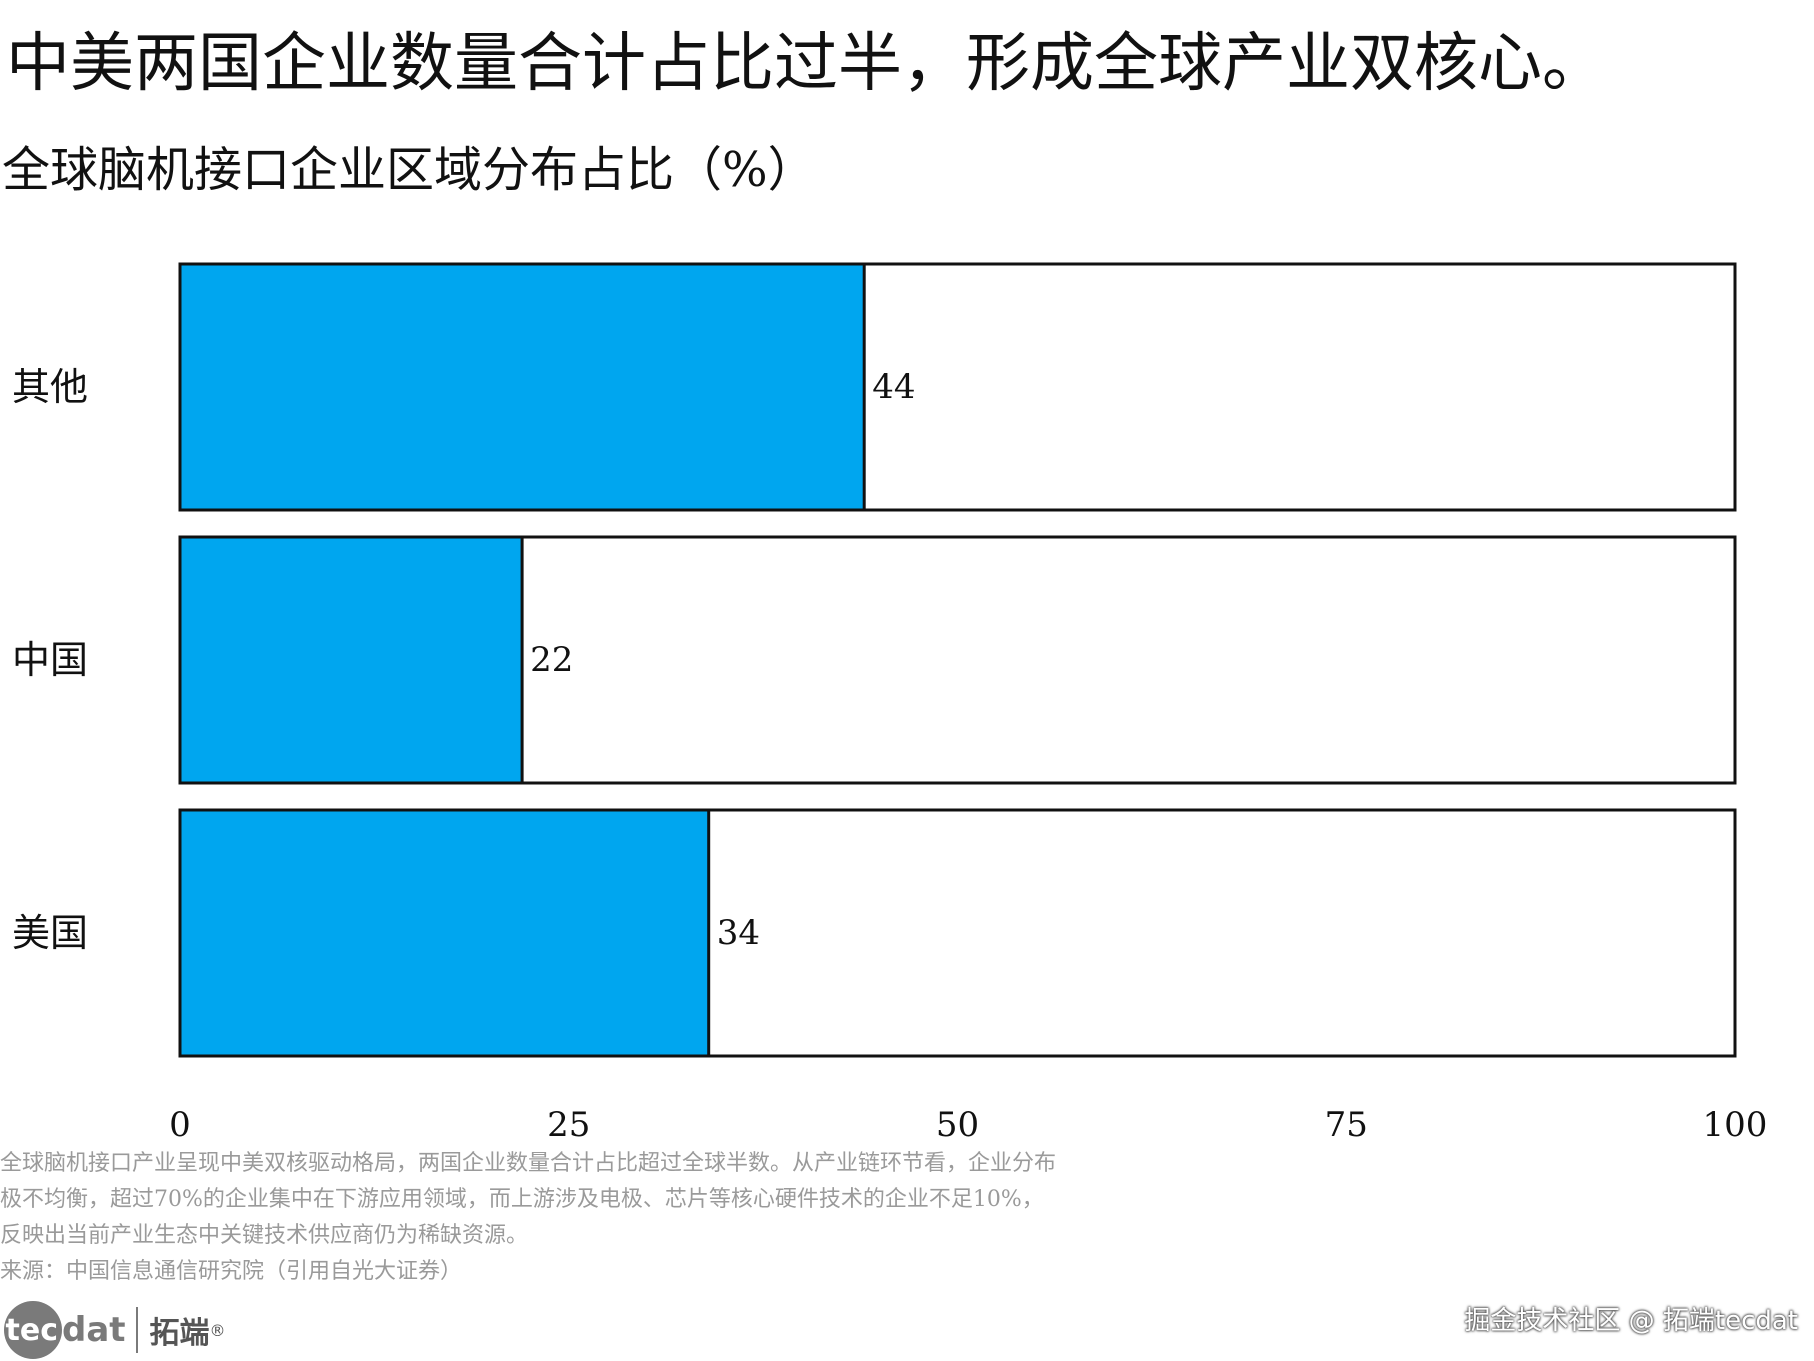  Describe the element at coordinates (551, 660) in the screenshot. I see `data-label: 22` at that location.